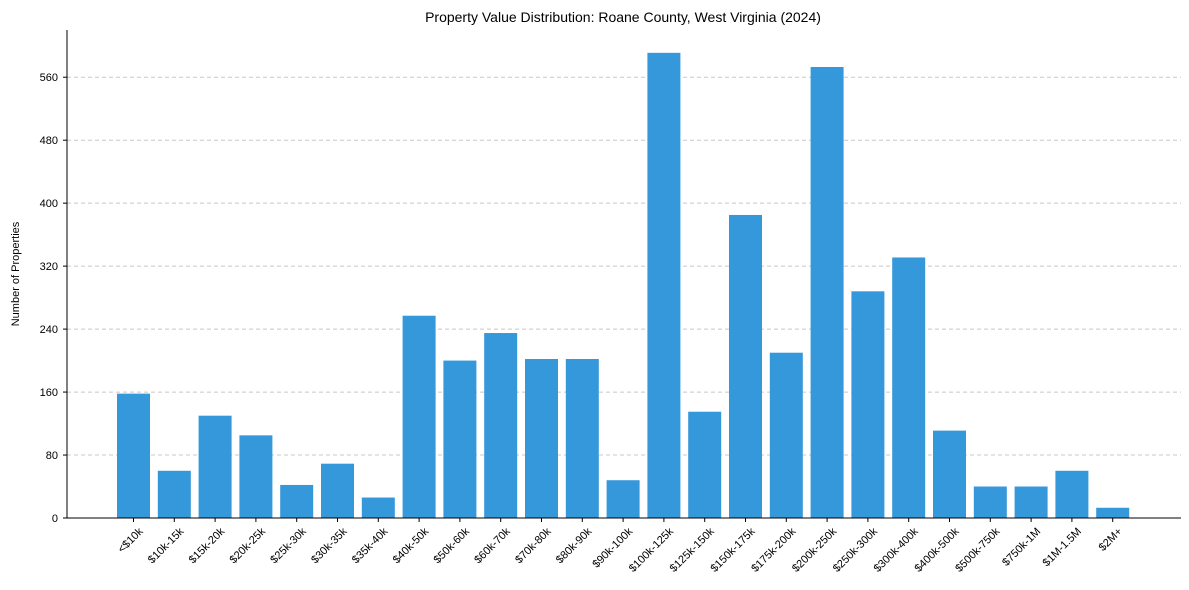 The height and width of the screenshot is (590, 1189). I want to click on x-tick-label: $70k-80k, so click(533, 545).